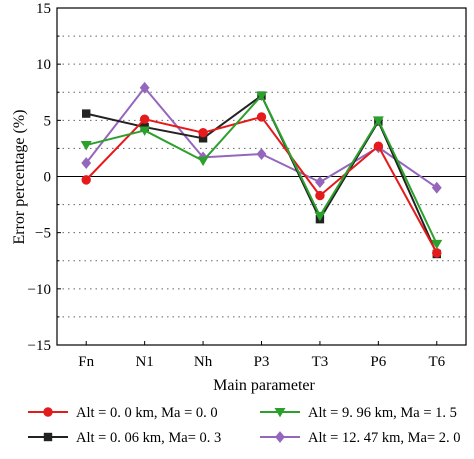  What do you see at coordinates (43, 9) in the screenshot?
I see `y-tick-label: 15` at bounding box center [43, 9].